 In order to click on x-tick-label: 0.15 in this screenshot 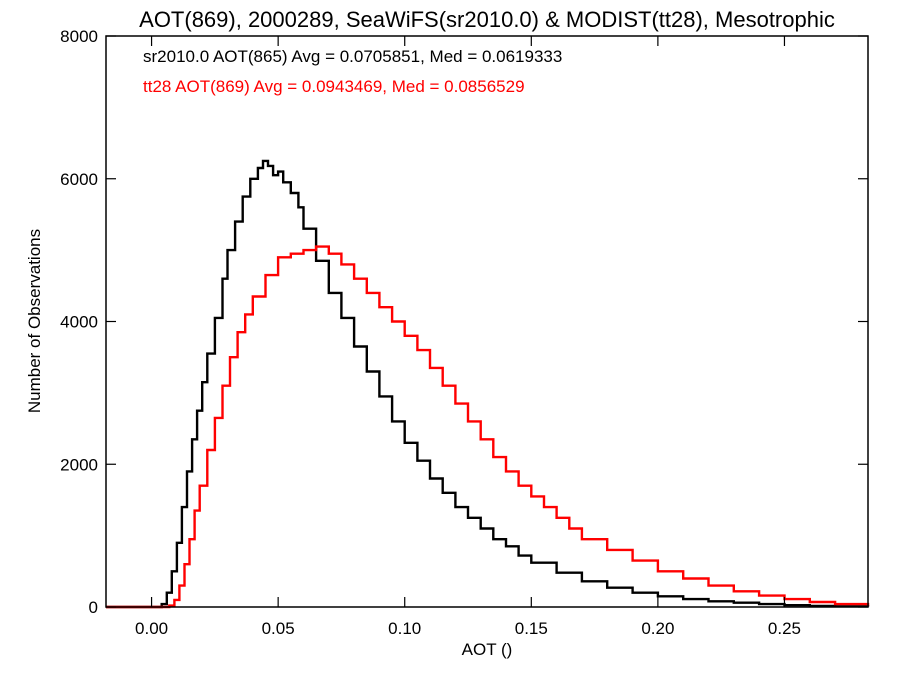, I will do `click(531, 628)`.